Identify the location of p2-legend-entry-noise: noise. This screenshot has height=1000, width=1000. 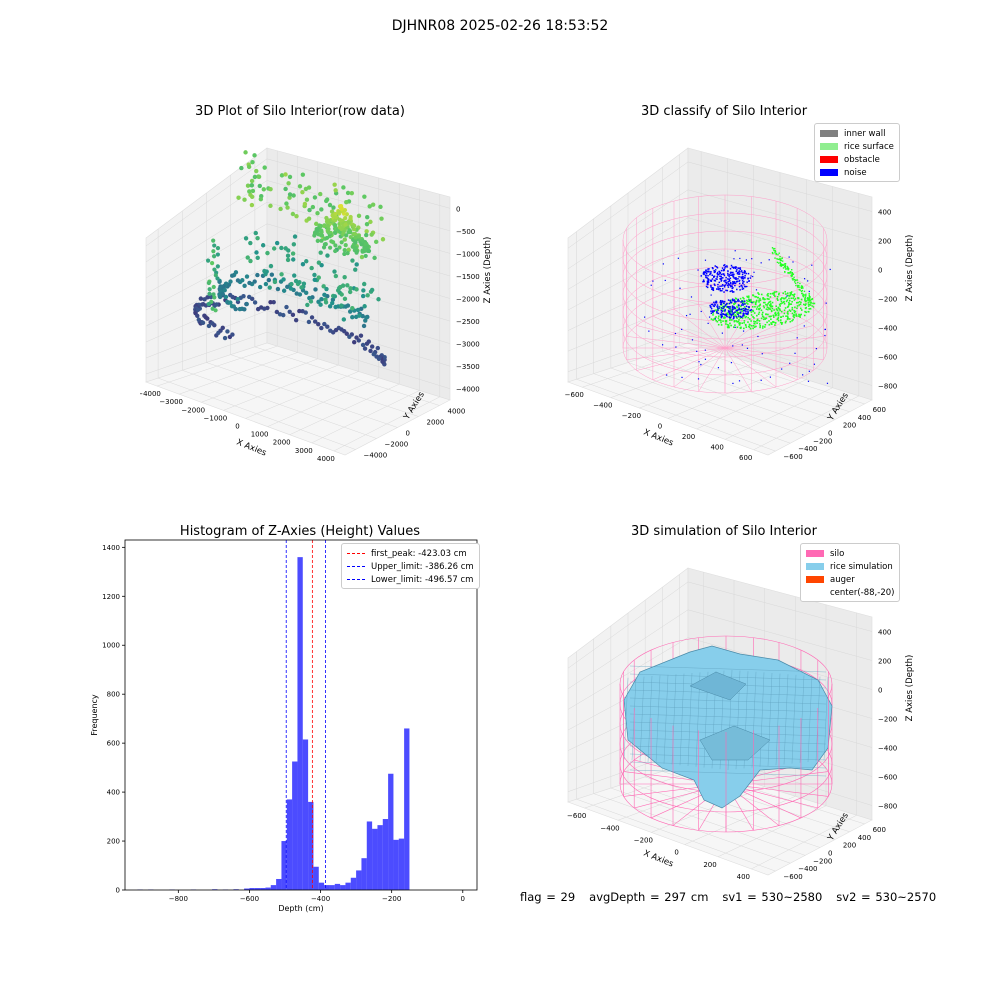
(857, 172).